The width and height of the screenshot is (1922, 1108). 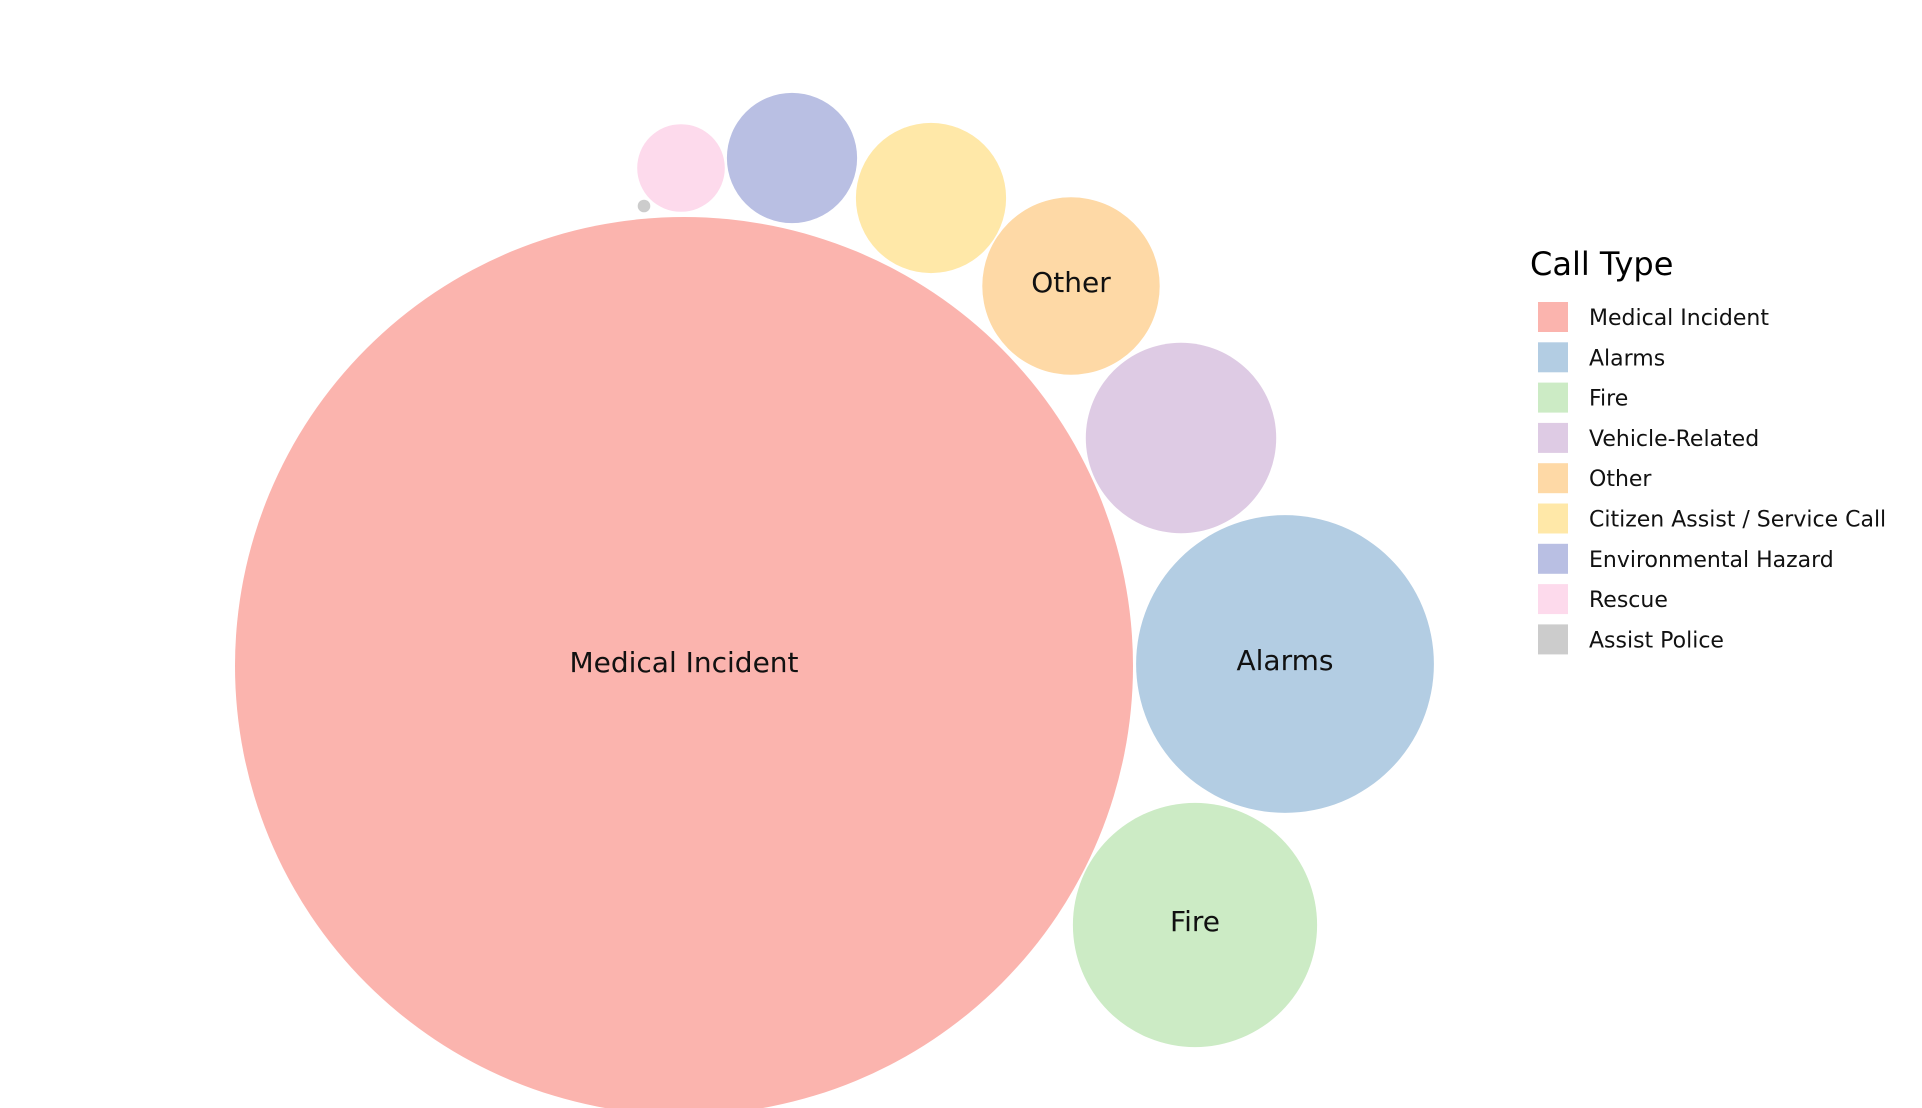 I want to click on bubble-fire, so click(x=1195, y=925).